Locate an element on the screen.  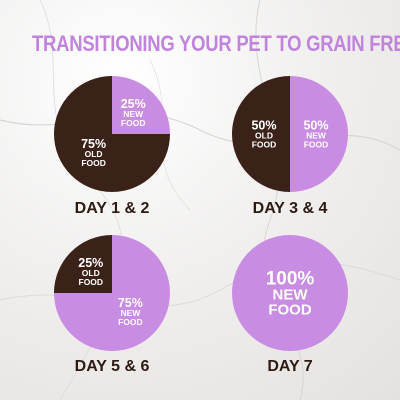
day-label-7: DAY 7 is located at coordinates (290, 366).